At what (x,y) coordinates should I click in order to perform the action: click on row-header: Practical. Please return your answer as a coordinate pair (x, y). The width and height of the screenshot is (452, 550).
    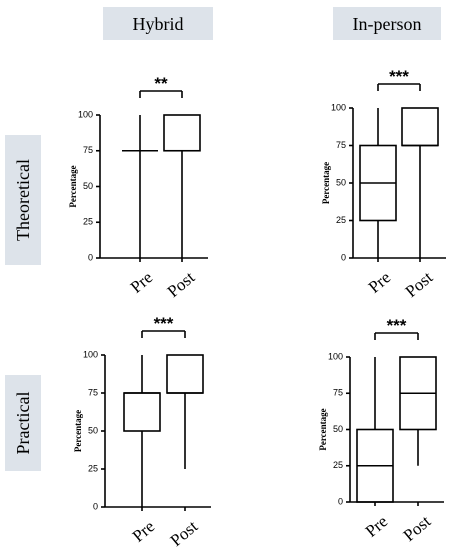
    Looking at the image, I should click on (23, 423).